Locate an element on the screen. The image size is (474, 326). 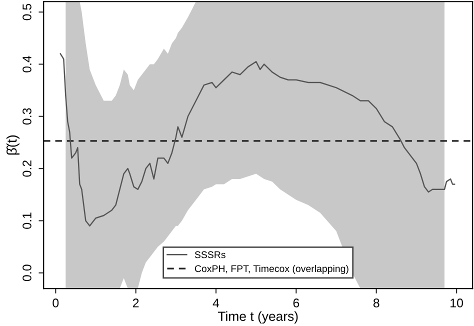
y-tick-label: 0.0 is located at coordinates (27, 273).